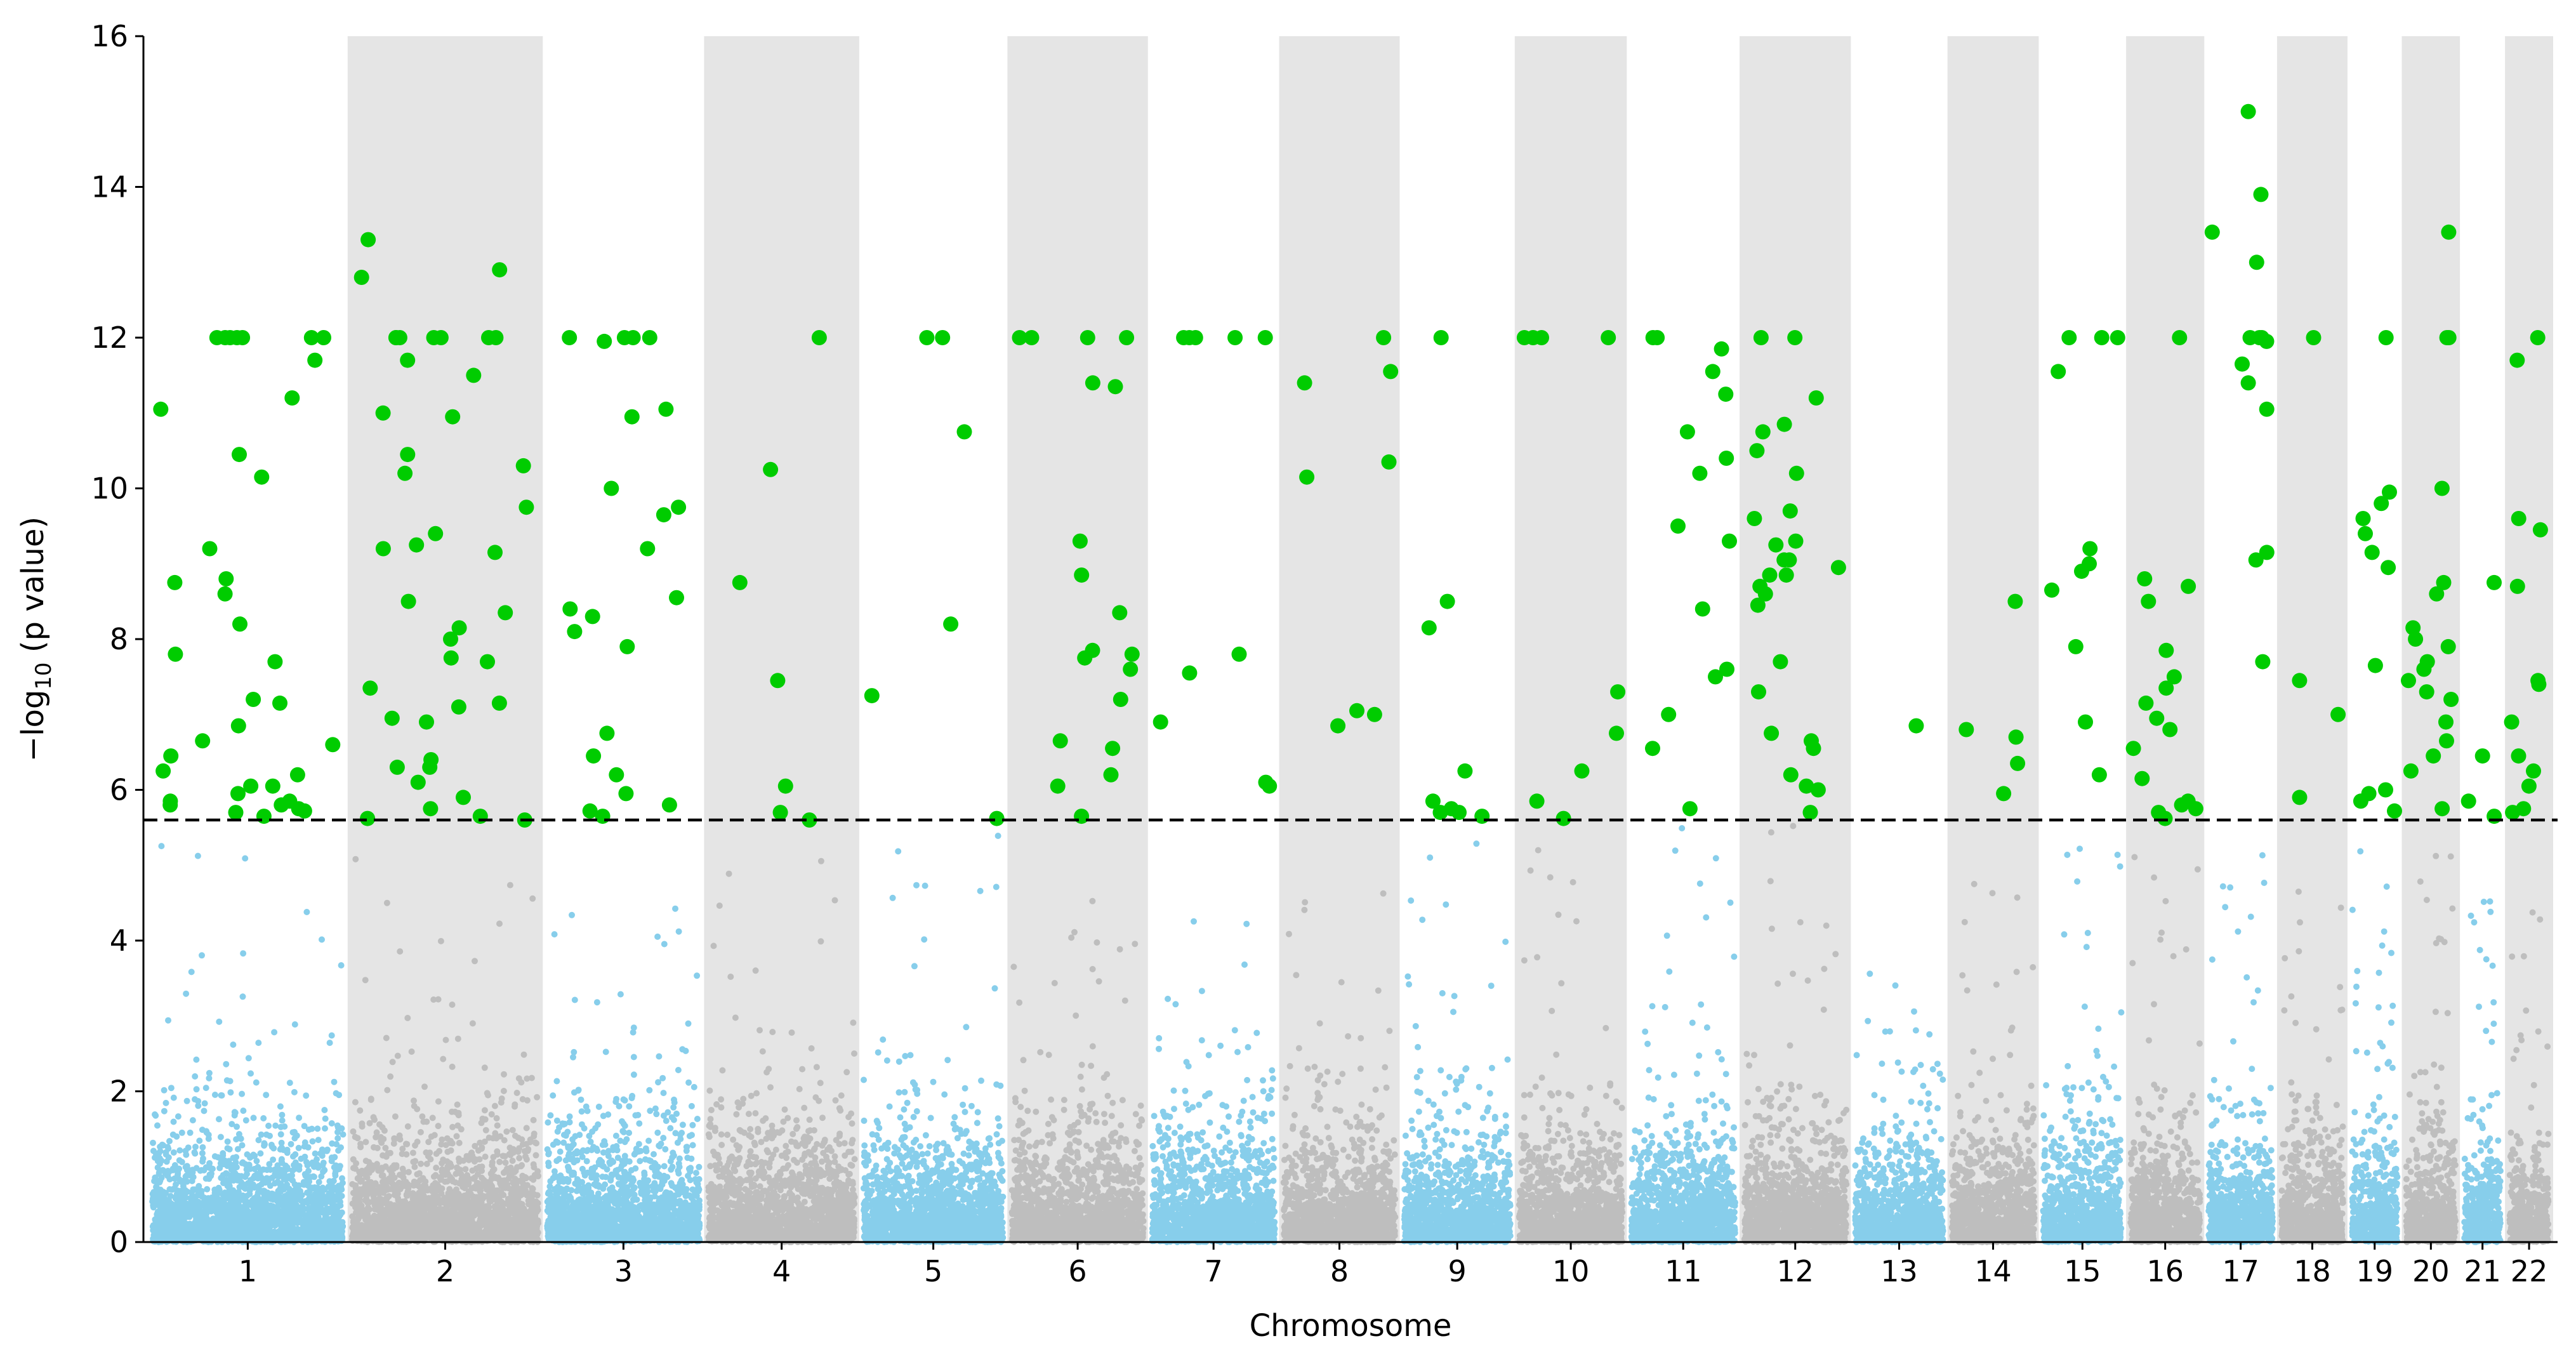  What do you see at coordinates (1795, 1271) in the screenshot?
I see `x-tick-label: 12` at bounding box center [1795, 1271].